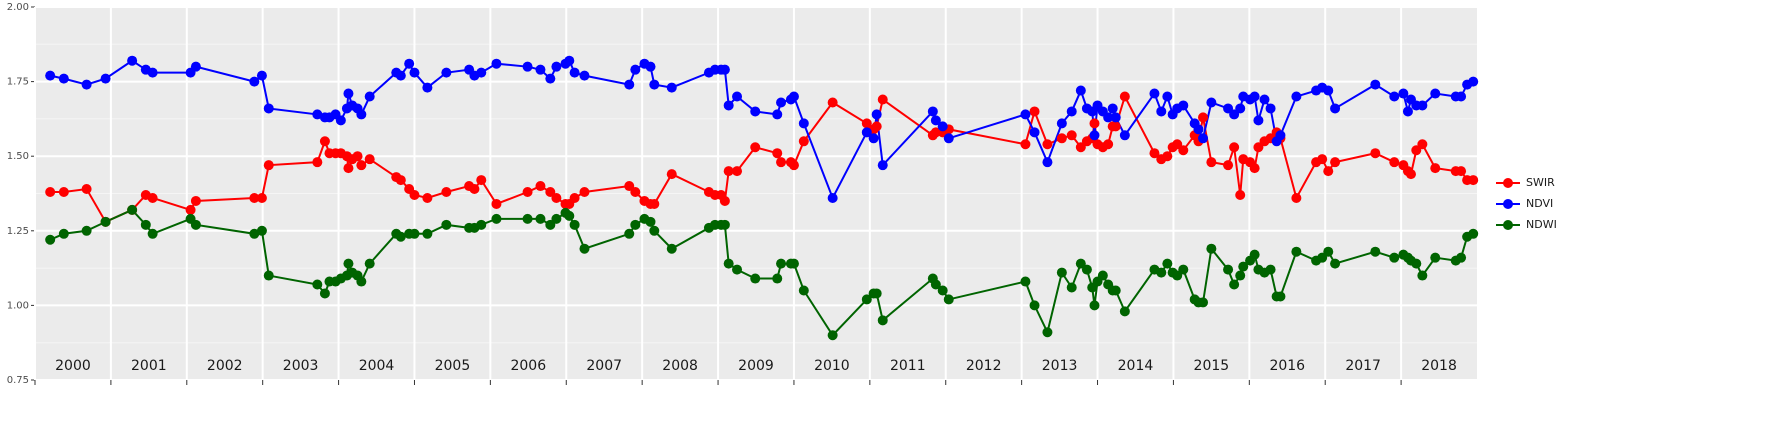  Describe the element at coordinates (73, 366) in the screenshot. I see `year-label: 2000` at that location.